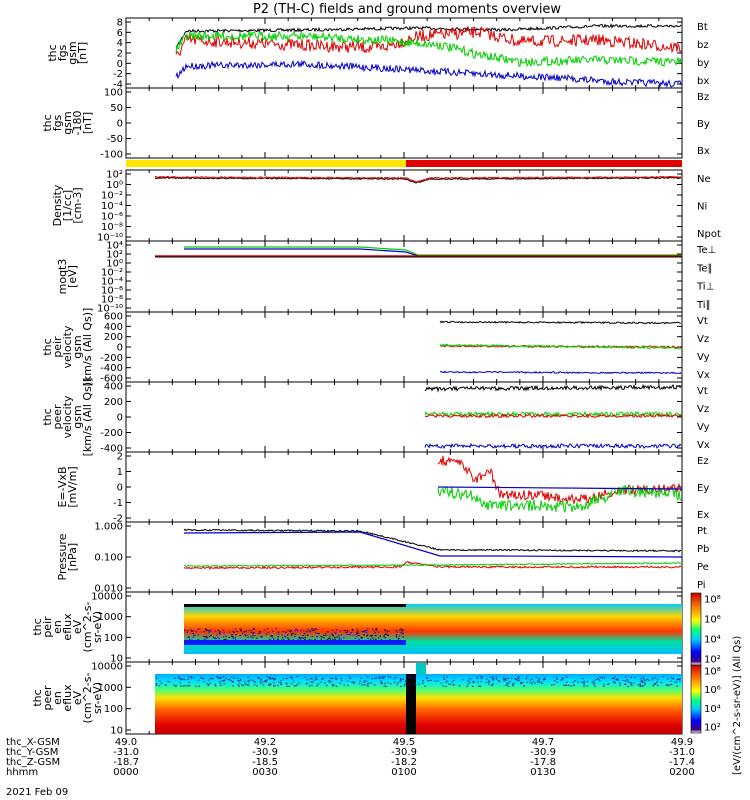 The height and width of the screenshot is (800, 750). What do you see at coordinates (404, 762) in the screenshot?
I see `x-tick-label: -18.2` at bounding box center [404, 762].